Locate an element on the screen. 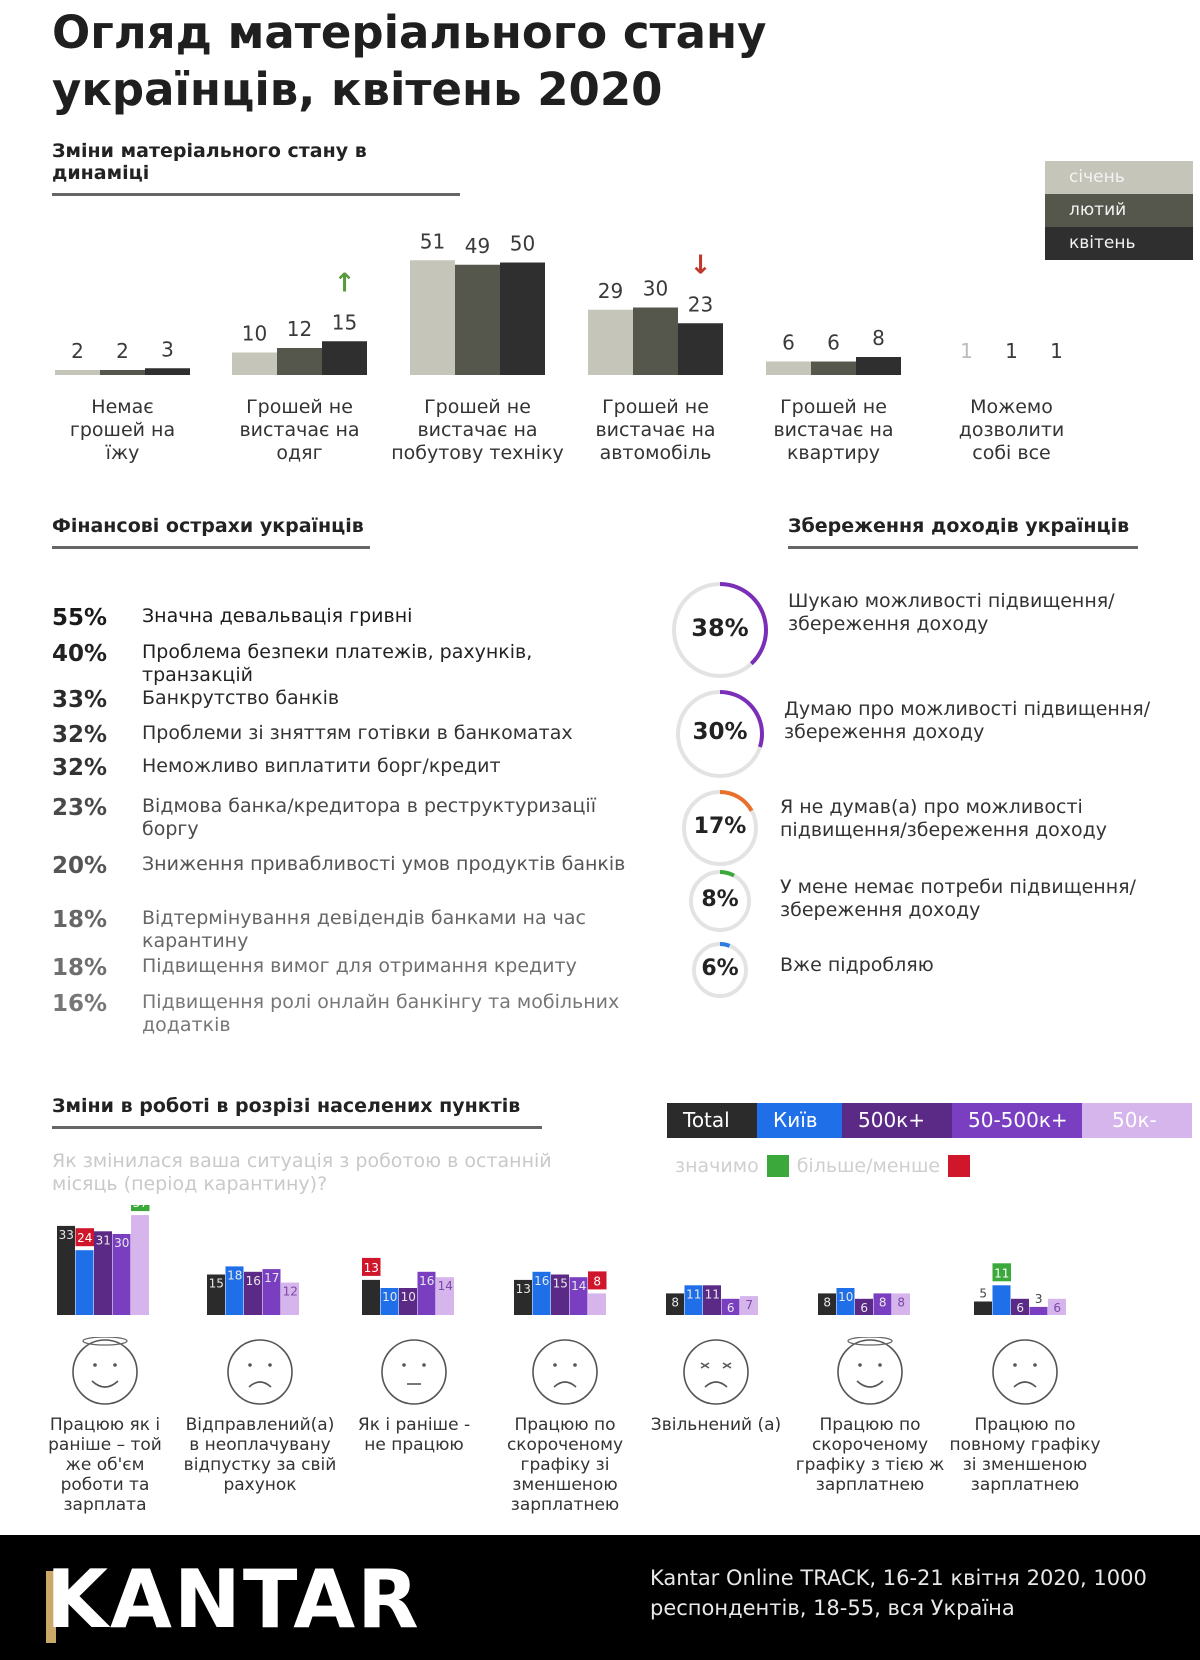  savings-percent: 17% is located at coordinates (720, 826).